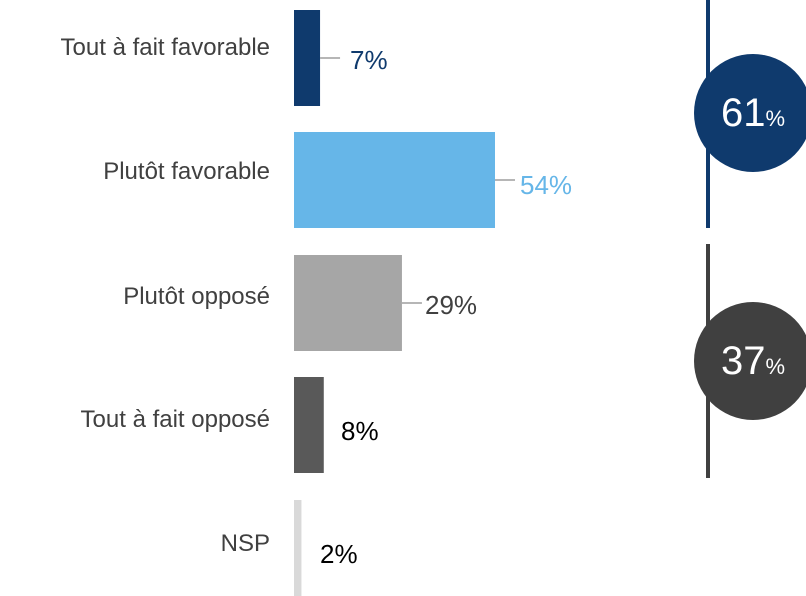 This screenshot has width=806, height=596. Describe the element at coordinates (175, 419) in the screenshot. I see `category-label-tout-a-fait-oppose: Tout à fait opposé` at that location.